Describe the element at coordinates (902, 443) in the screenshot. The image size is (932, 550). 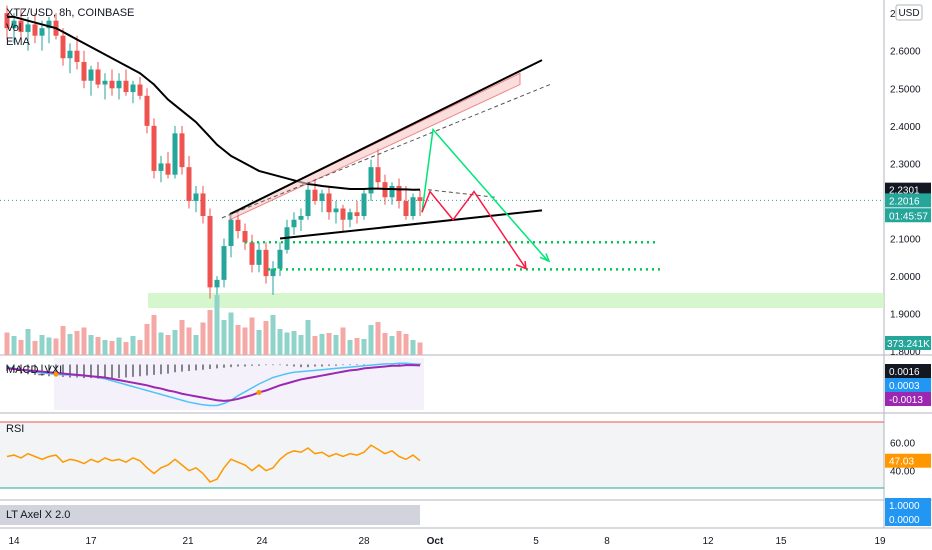
I see `rsi-tick-label: 60.00` at that location.